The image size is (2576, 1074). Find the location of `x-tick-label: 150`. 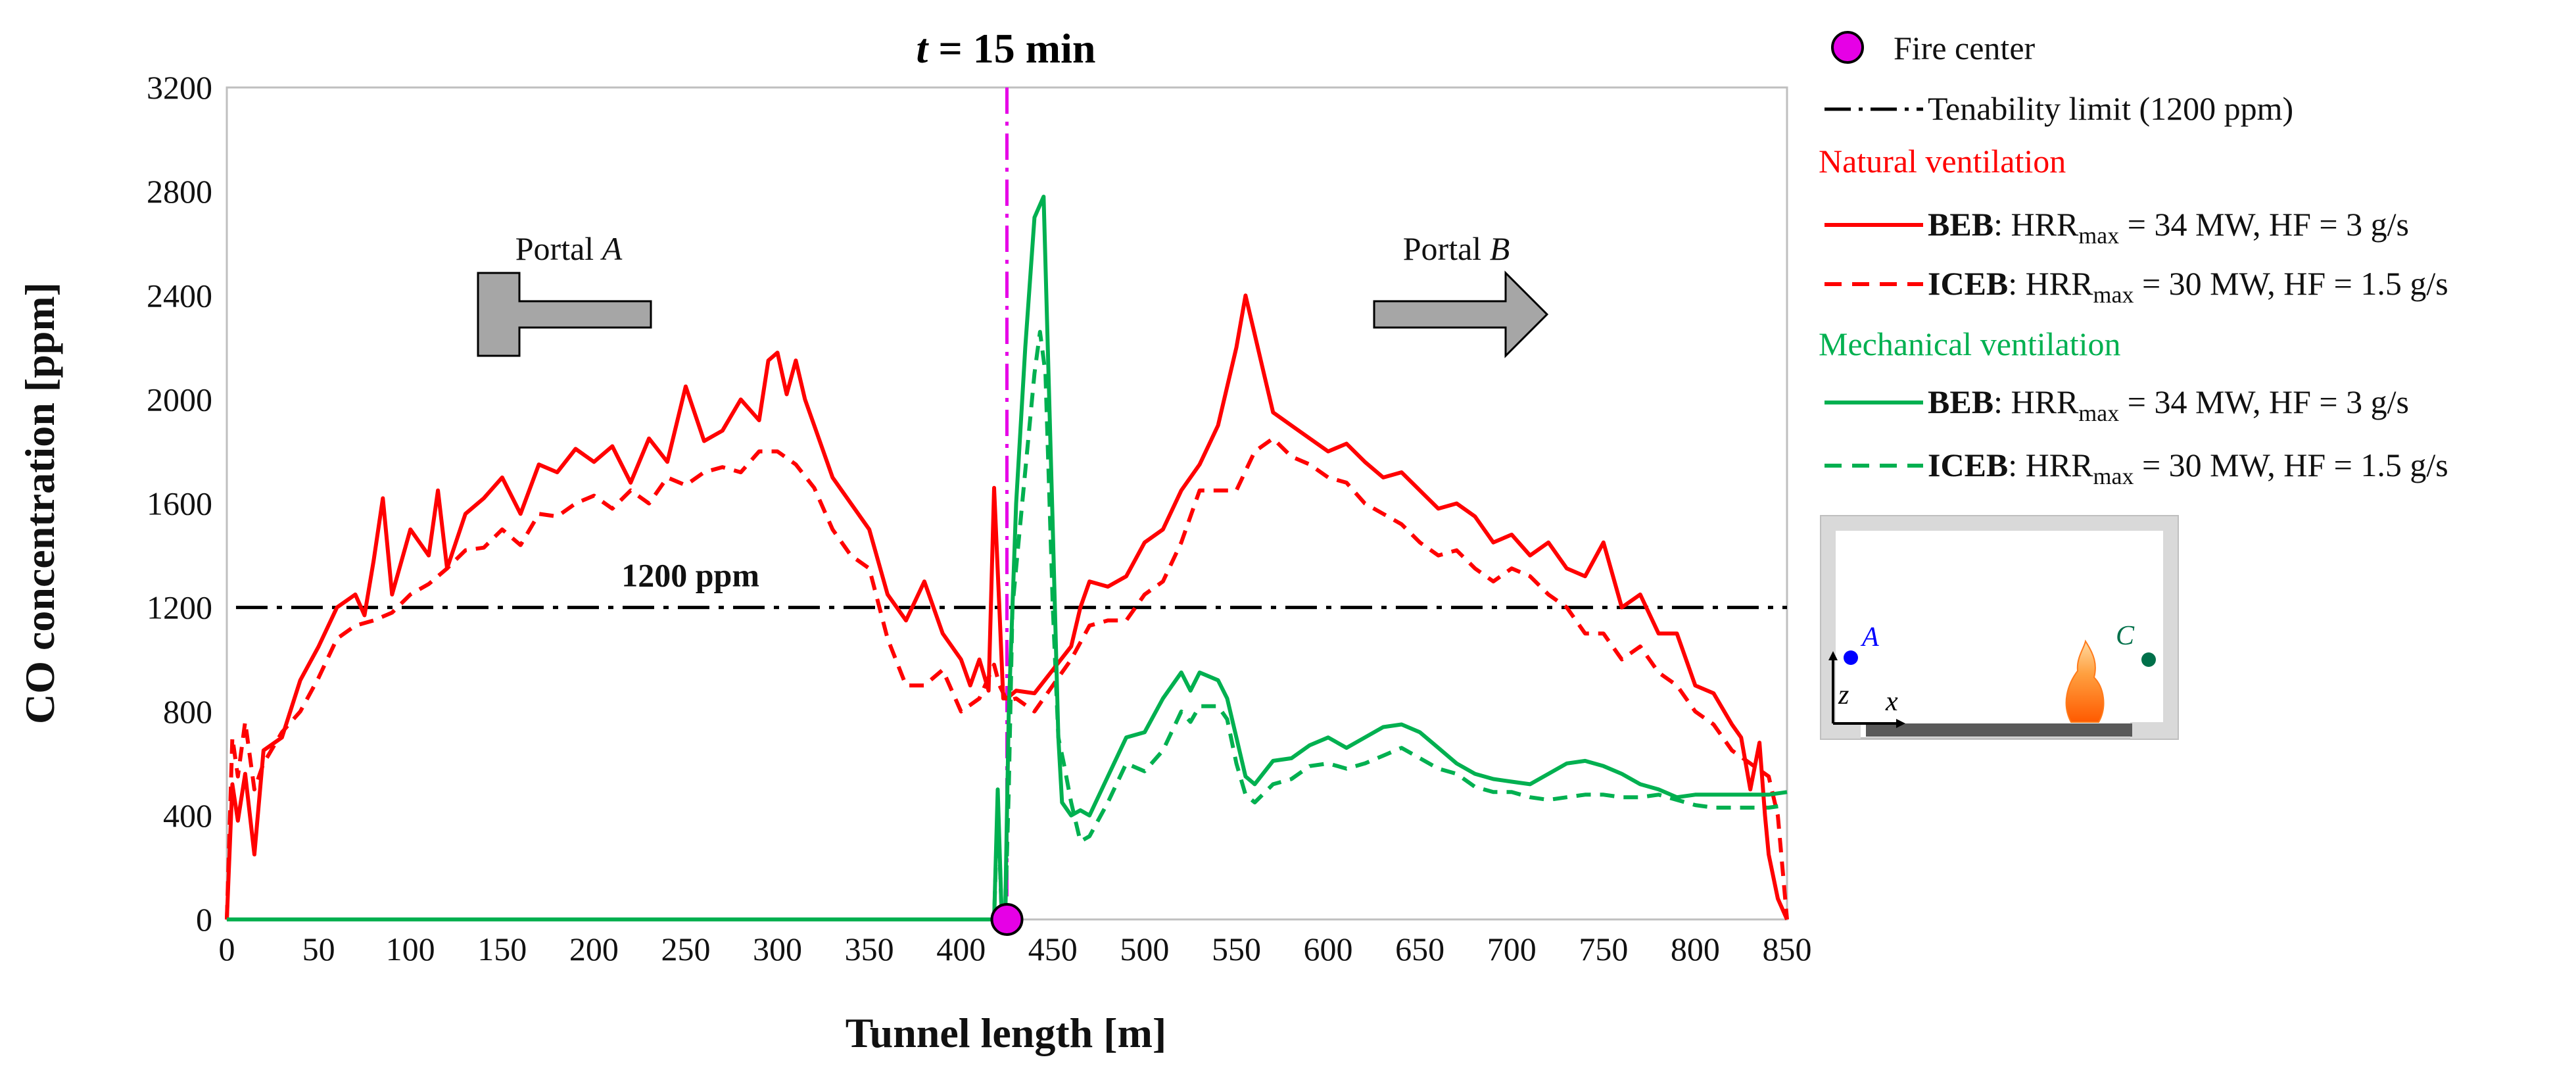

x-tick-label: 150 is located at coordinates (502, 949).